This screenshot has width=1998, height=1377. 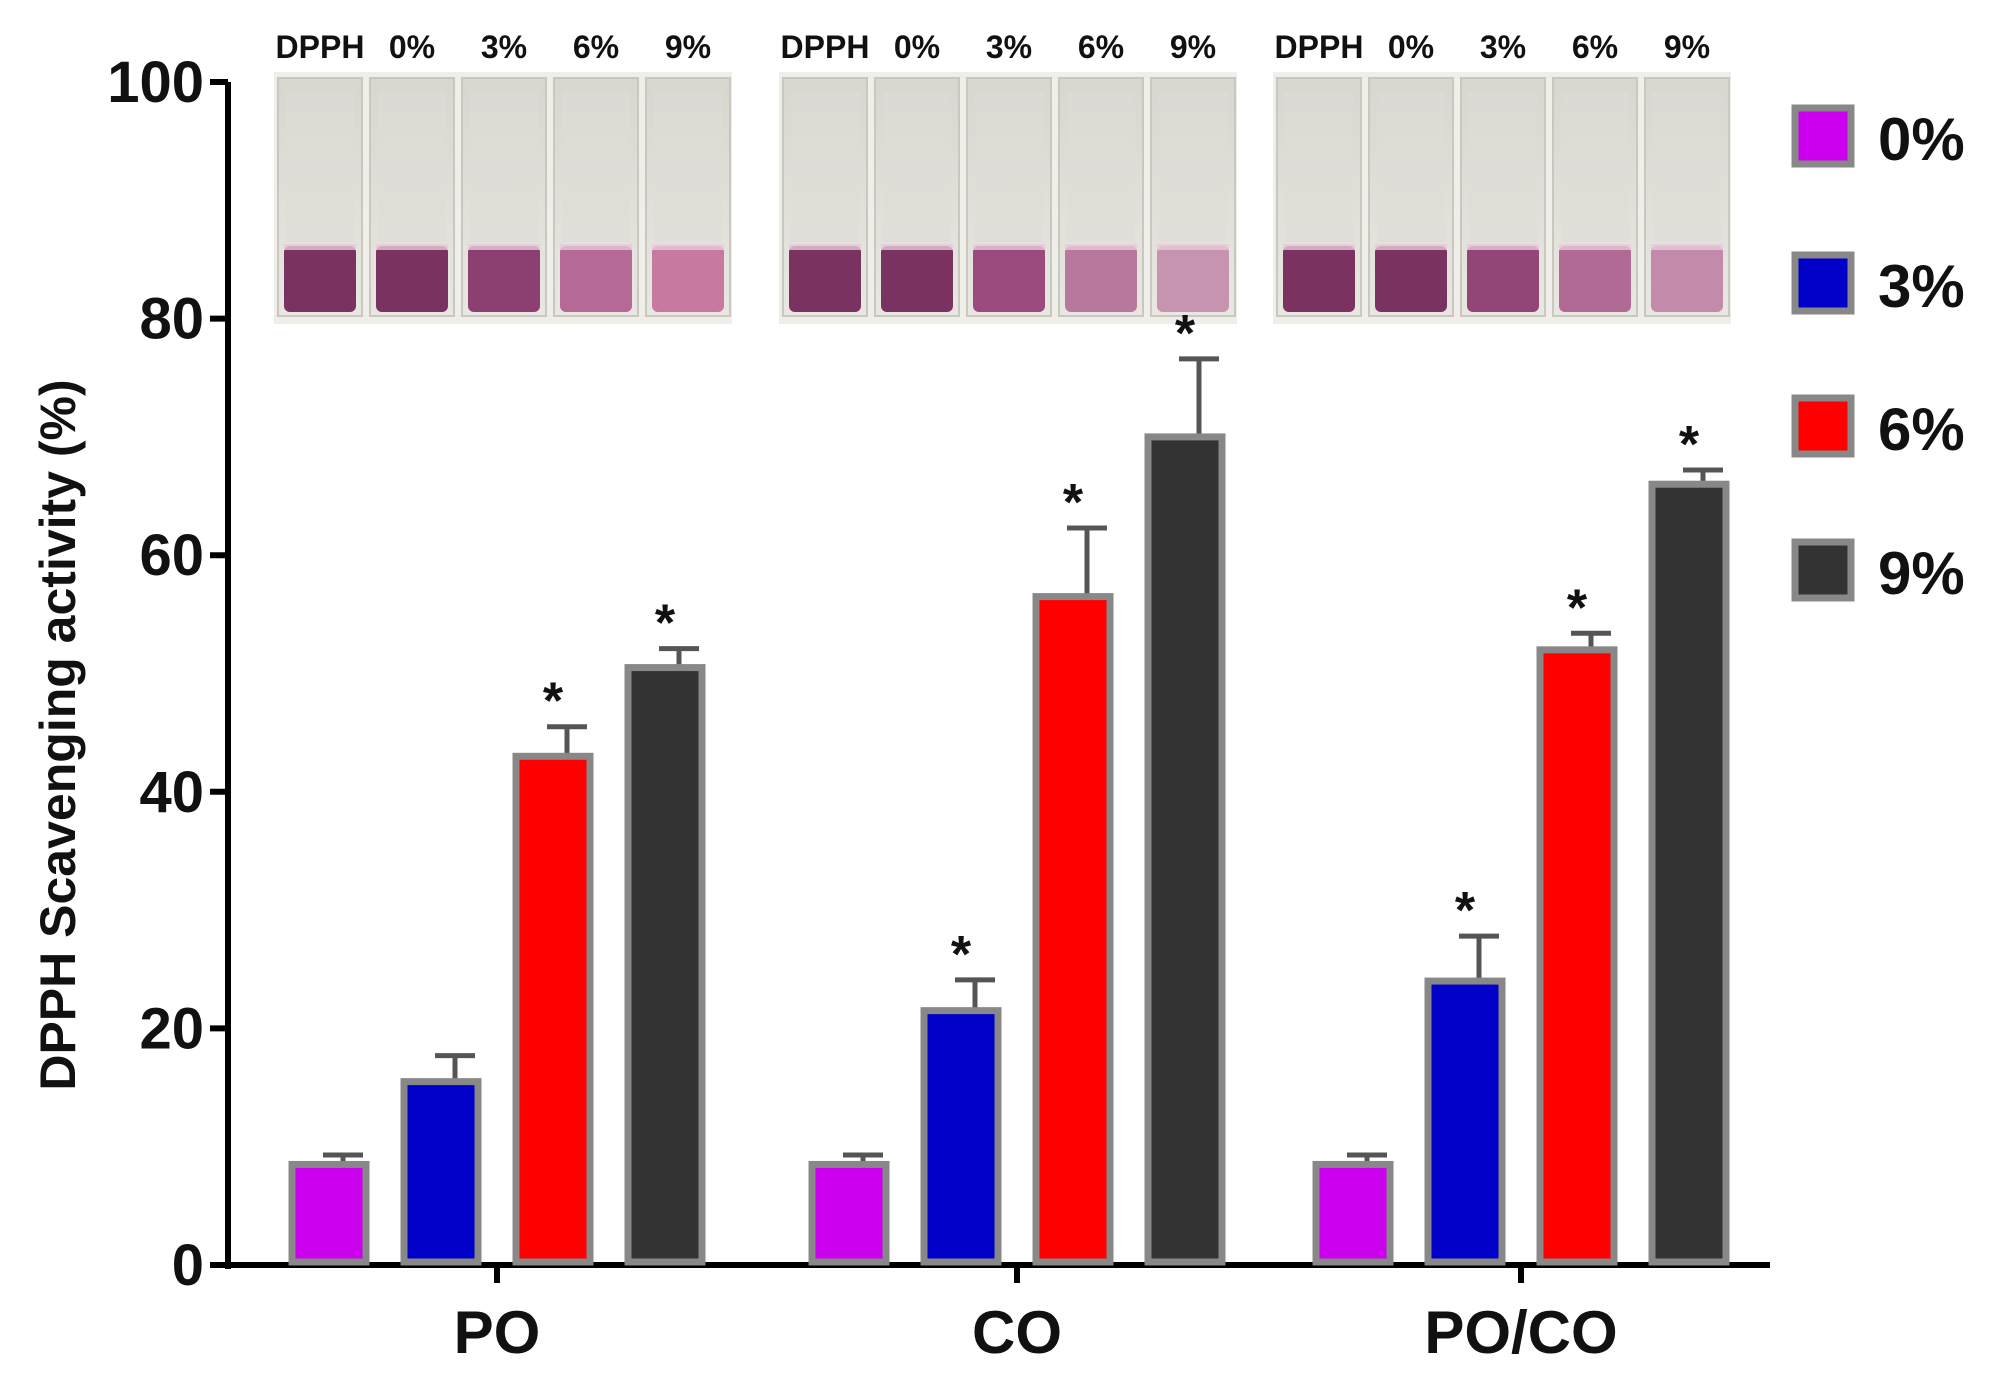 I want to click on legend-label: 0%, so click(x=1921, y=139).